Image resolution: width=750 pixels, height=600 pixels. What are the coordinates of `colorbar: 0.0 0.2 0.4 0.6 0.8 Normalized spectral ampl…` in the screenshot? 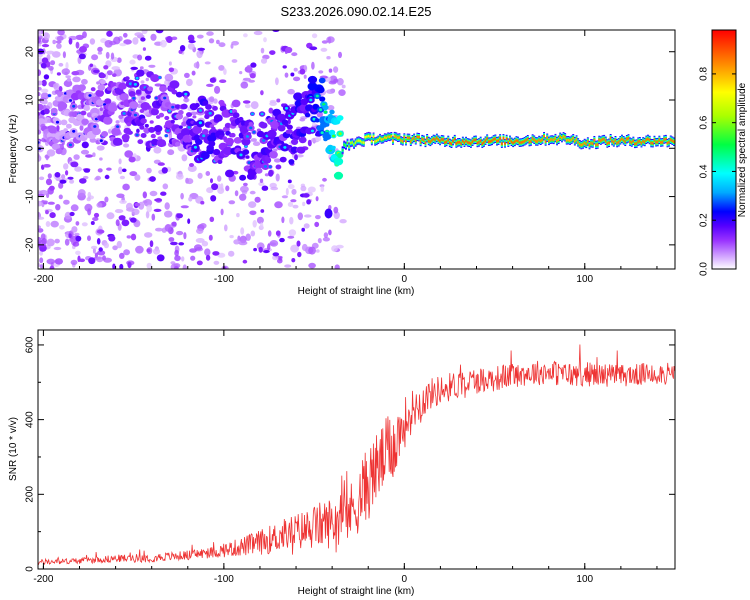 It's located at (723, 152).